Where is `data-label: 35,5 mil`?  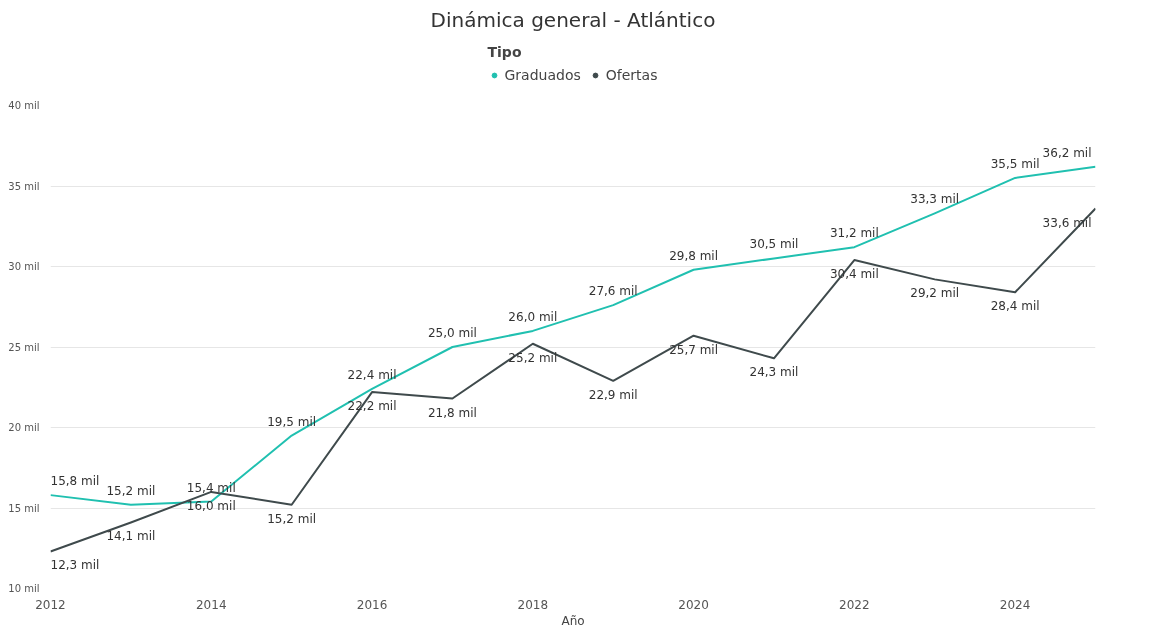 data-label: 35,5 mil is located at coordinates (1015, 163).